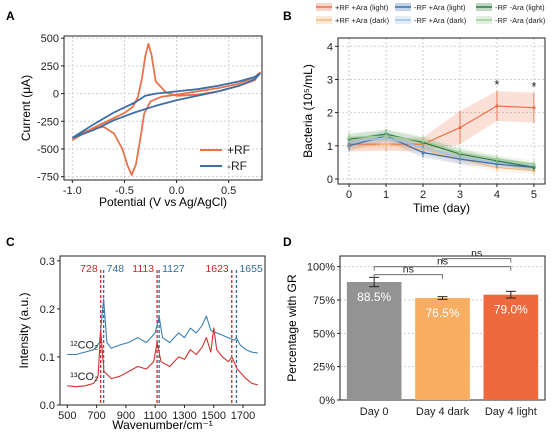 The width and height of the screenshot is (553, 435). What do you see at coordinates (10, 16) in the screenshot?
I see `panel-letter-a: A` at bounding box center [10, 16].